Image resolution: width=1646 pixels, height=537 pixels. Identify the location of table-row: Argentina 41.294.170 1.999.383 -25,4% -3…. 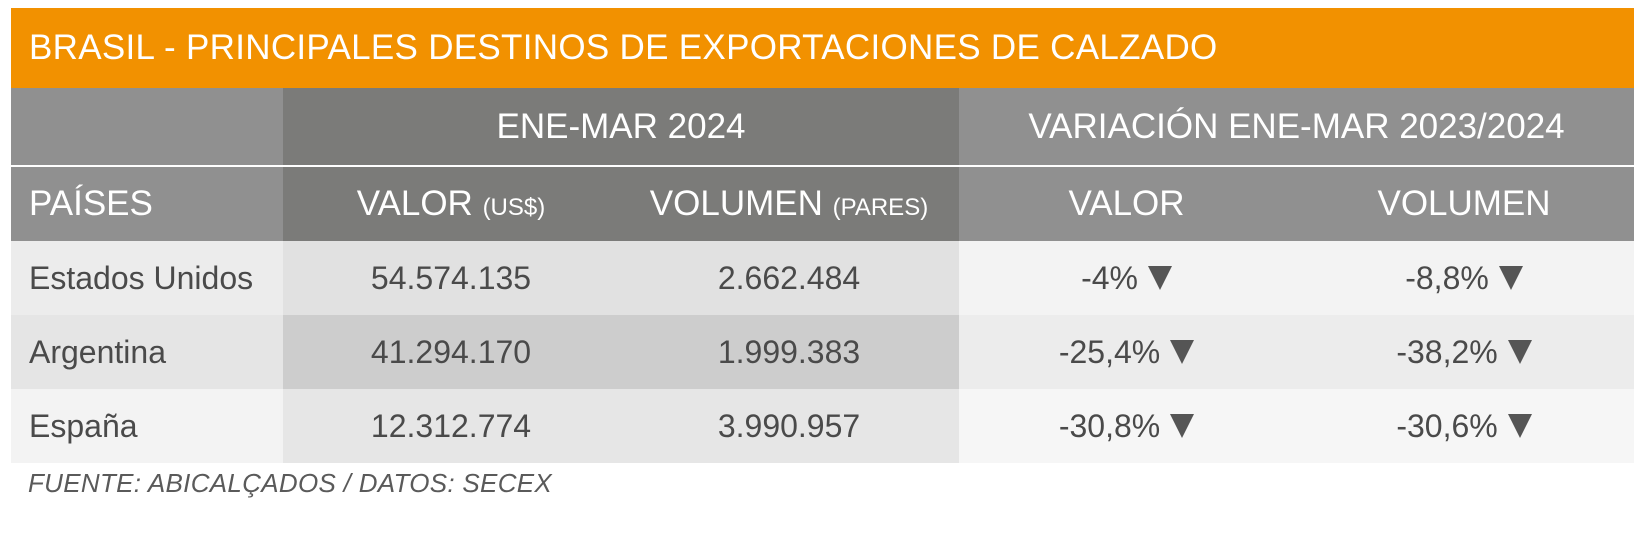
(823, 352).